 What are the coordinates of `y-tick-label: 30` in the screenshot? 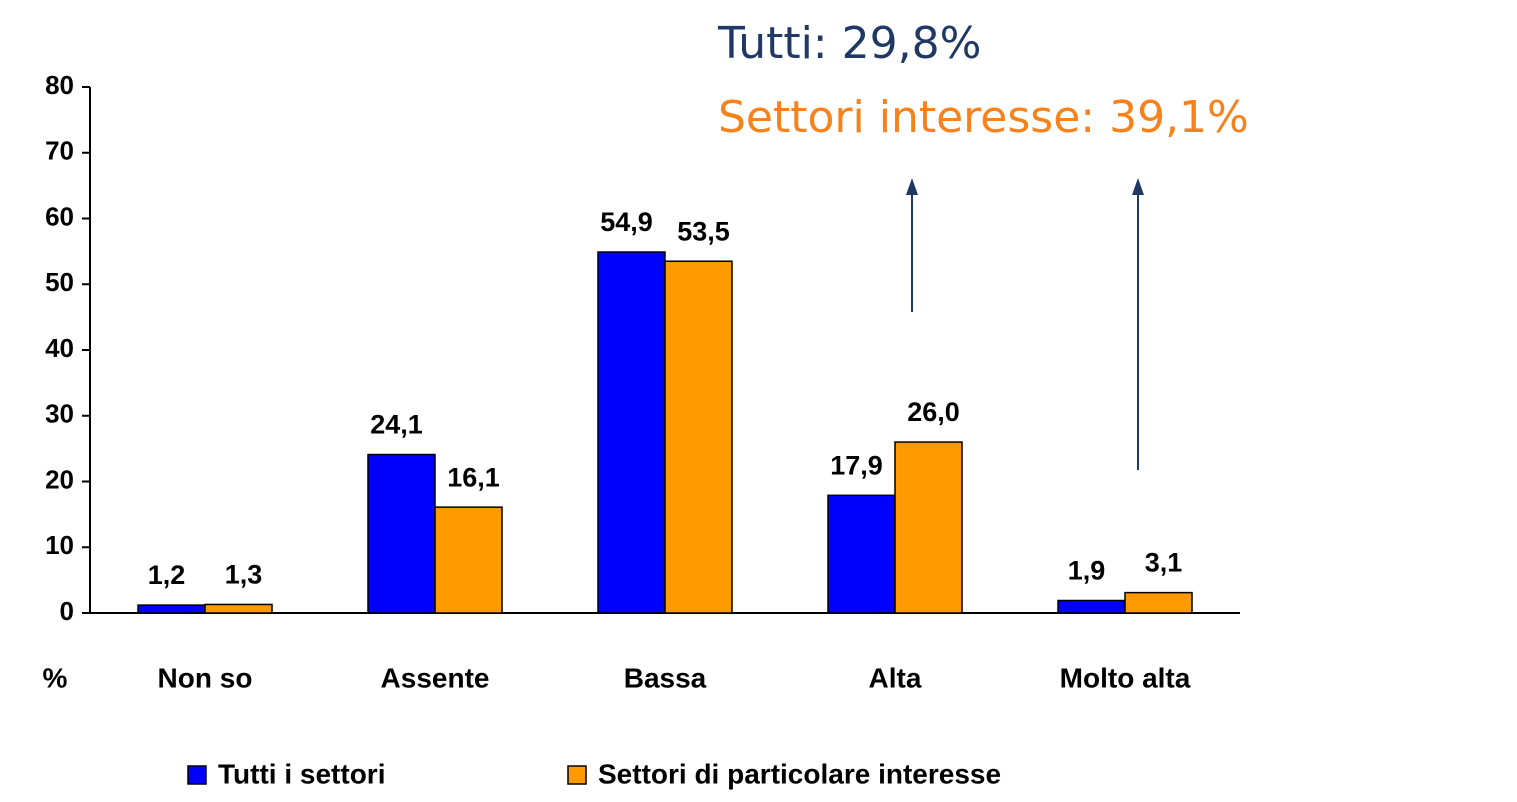 It's located at (59, 414).